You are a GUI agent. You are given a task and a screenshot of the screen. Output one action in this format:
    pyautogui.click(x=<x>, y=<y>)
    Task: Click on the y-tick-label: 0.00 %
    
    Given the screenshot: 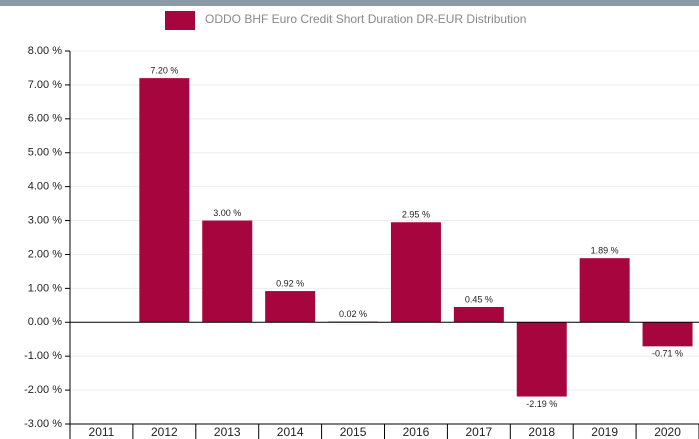 What is the action you would take?
    pyautogui.click(x=45, y=322)
    